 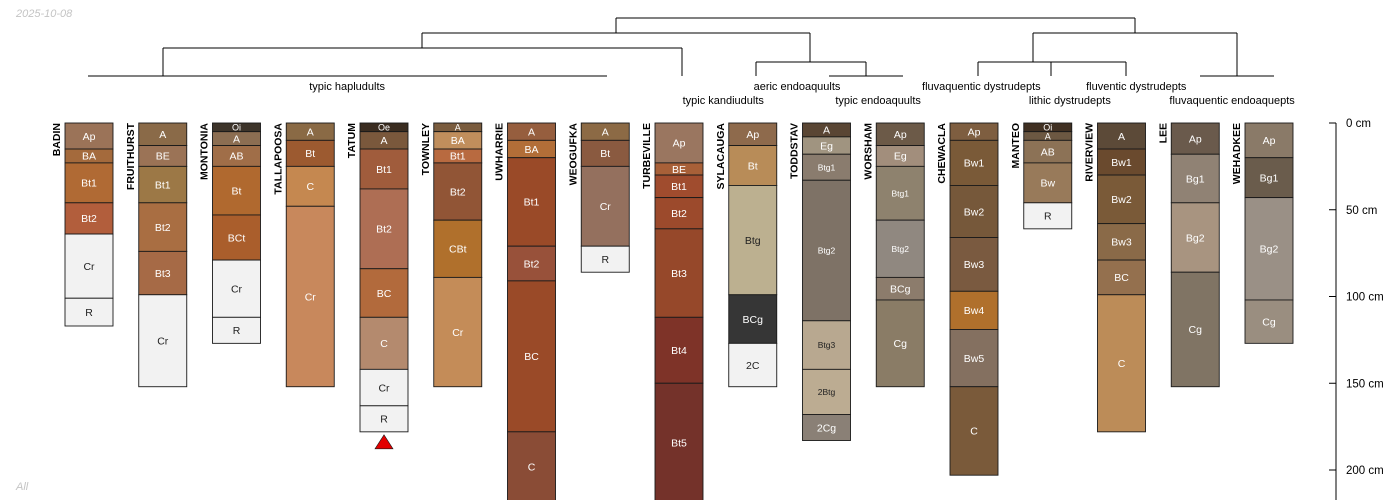 I want to click on profile-fruithurst: A BE Bt1 Bt2 Bt3 Cr FRUITHURST, so click(x=156, y=255).